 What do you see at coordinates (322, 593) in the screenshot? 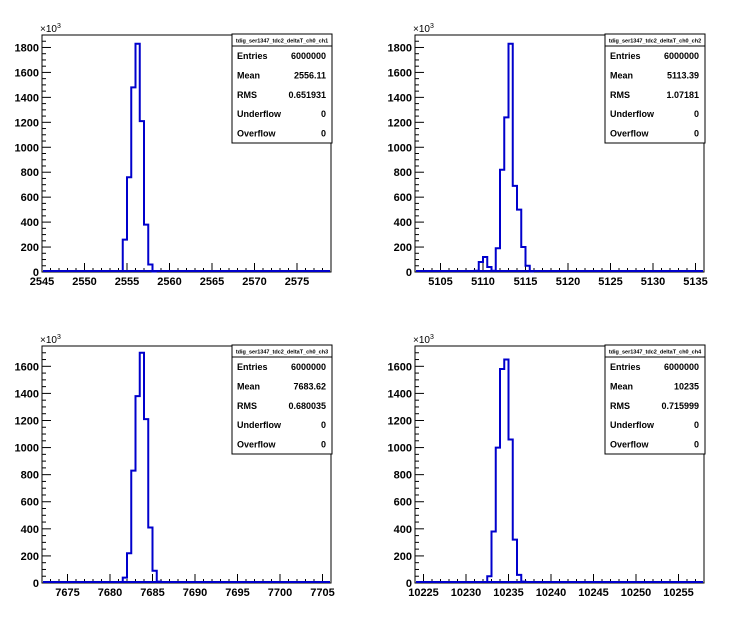
I see `x-tick-label: 7705` at bounding box center [322, 593].